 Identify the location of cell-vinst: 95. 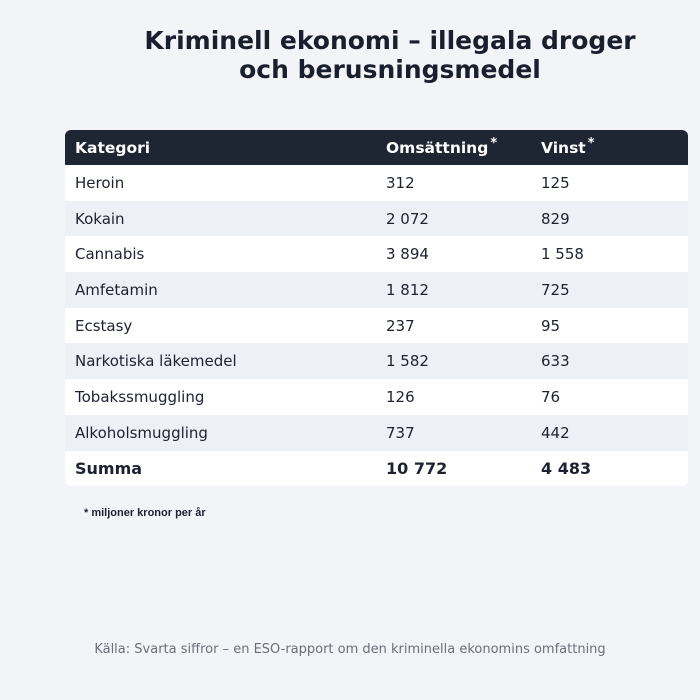
(551, 325).